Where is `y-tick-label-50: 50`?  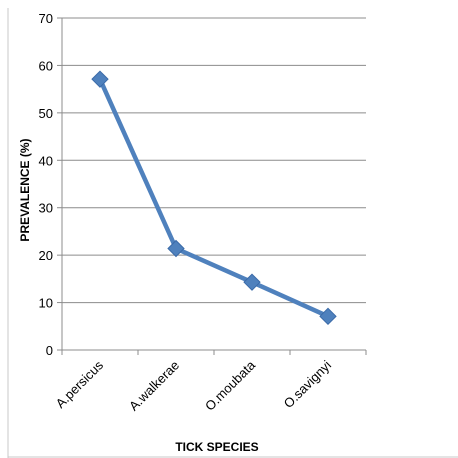 y-tick-label-50: 50 is located at coordinates (46, 113).